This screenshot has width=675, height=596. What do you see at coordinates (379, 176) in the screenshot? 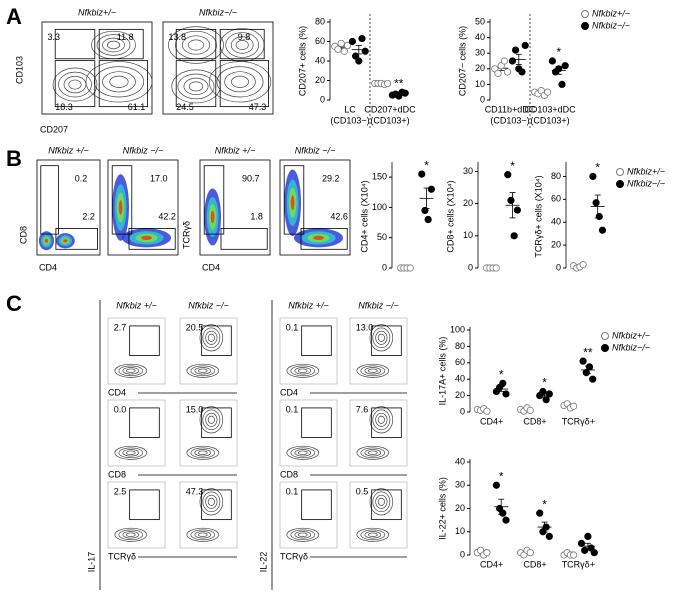
I see `y-tick-label: 150` at bounding box center [379, 176].